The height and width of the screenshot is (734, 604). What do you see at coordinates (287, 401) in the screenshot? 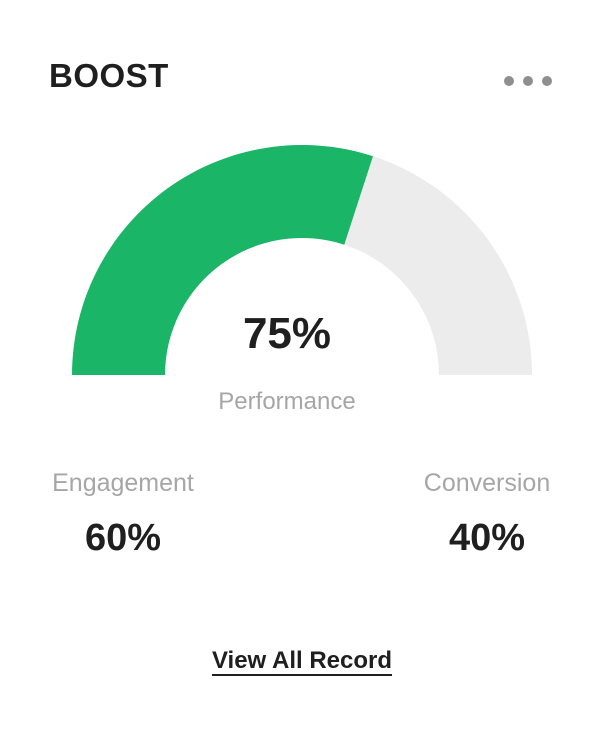
I see `gauge-center-label: Performance` at bounding box center [287, 401].